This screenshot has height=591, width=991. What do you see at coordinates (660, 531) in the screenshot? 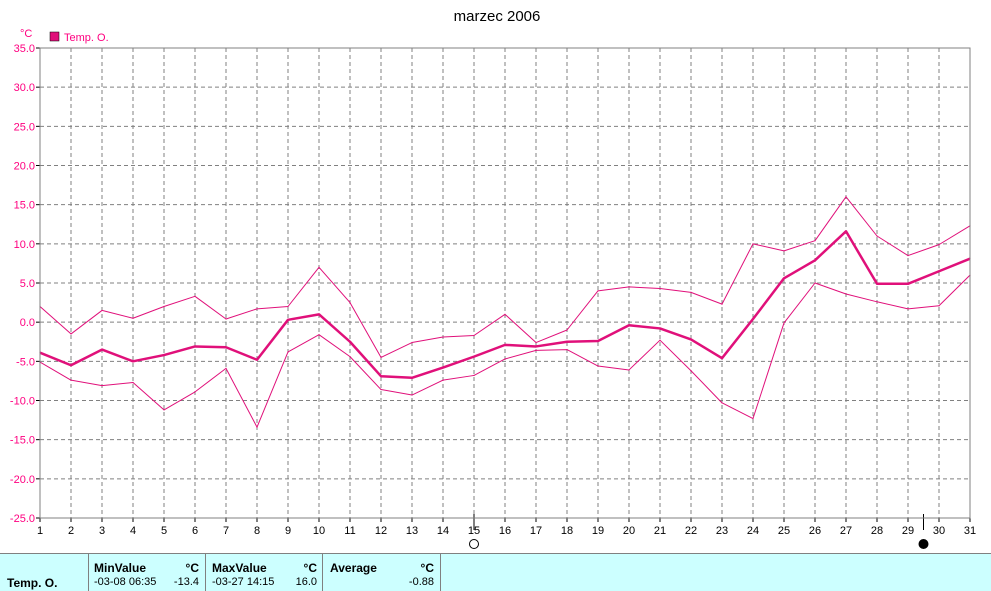
I see `x-tick-label: 21` at bounding box center [660, 531].